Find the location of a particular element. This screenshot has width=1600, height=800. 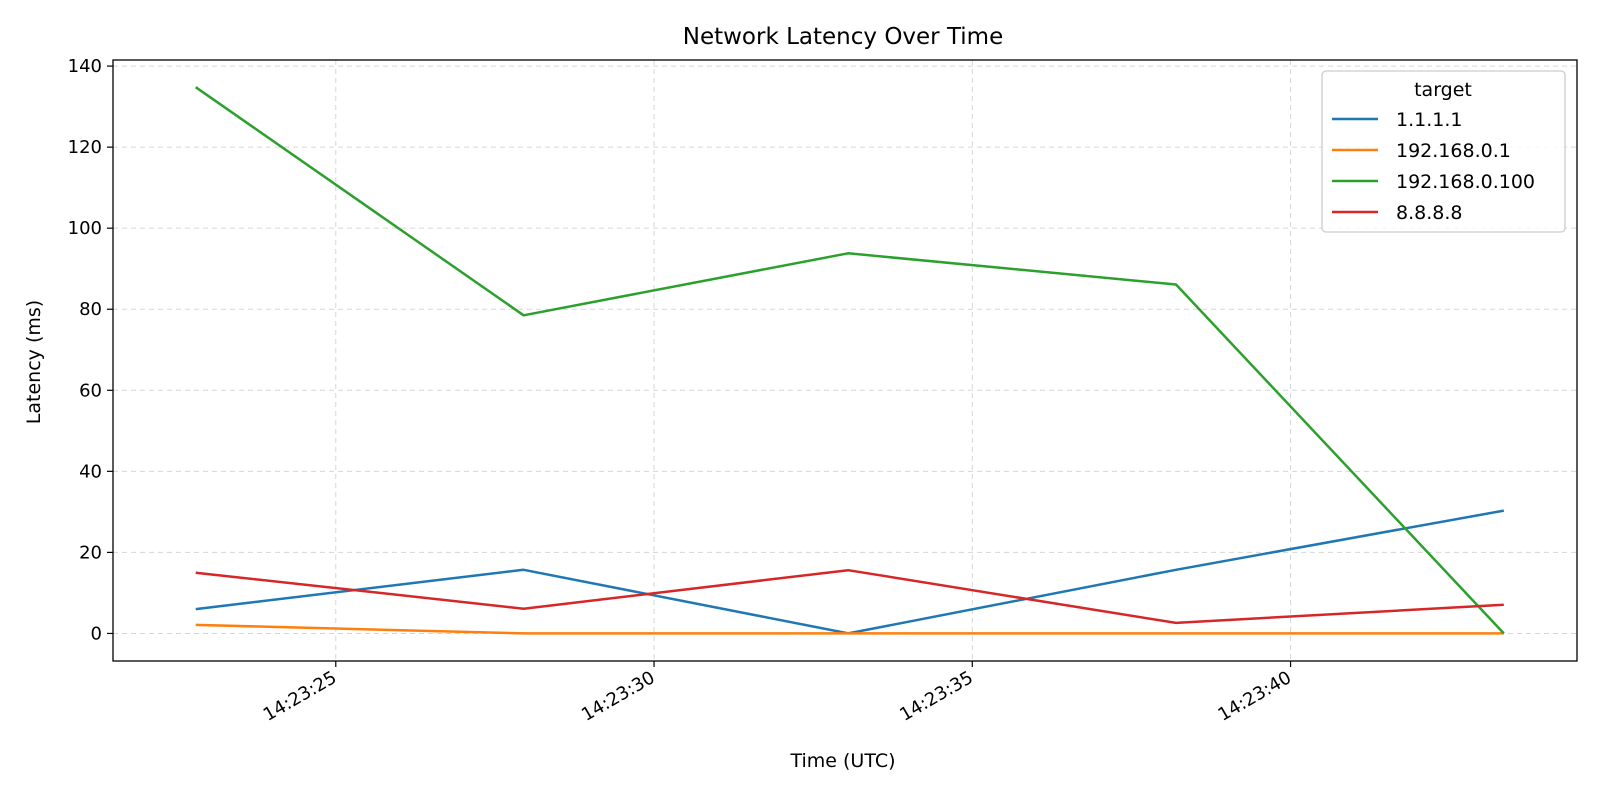

y-tick-label: 20 is located at coordinates (90, 552).